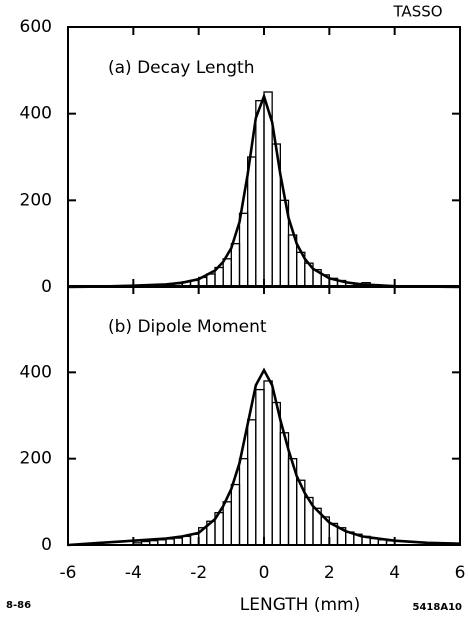 This screenshot has width=468, height=617. I want to click on x-axis-label: LENGTH (mm), so click(300, 605).